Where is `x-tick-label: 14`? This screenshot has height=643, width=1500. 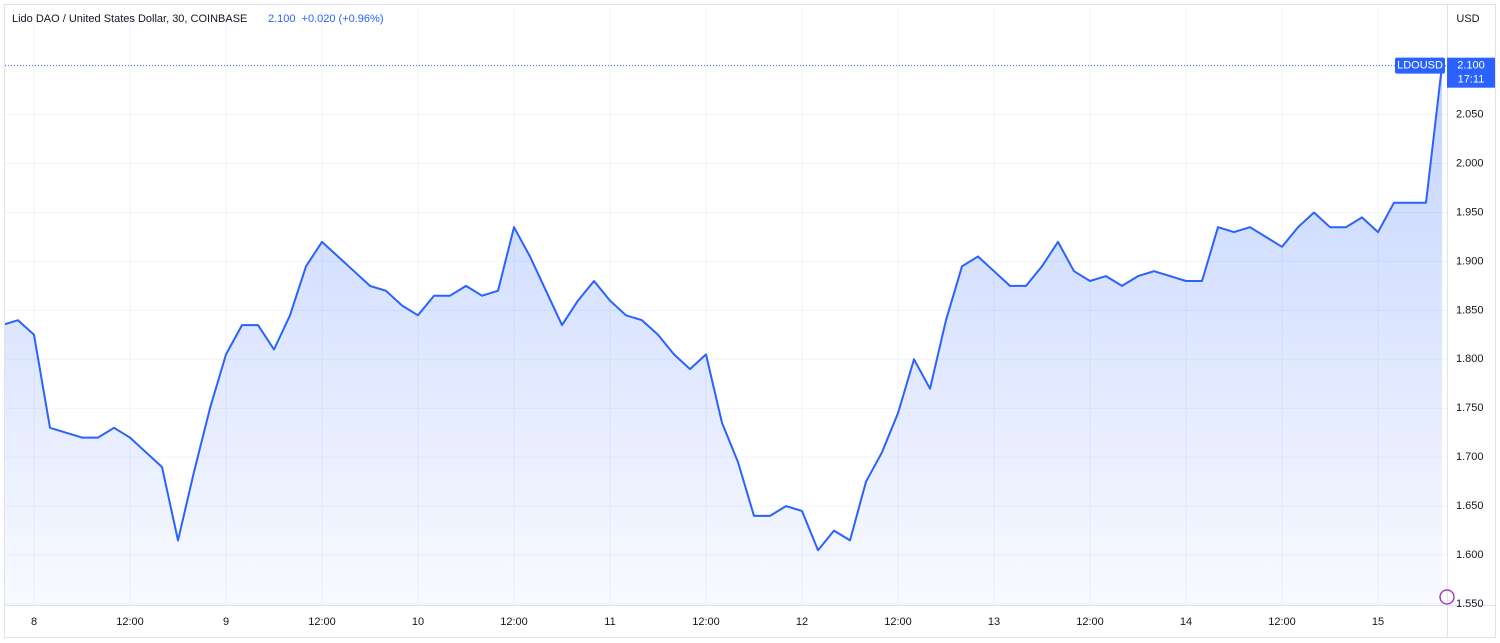
x-tick-label: 14 is located at coordinates (1186, 622).